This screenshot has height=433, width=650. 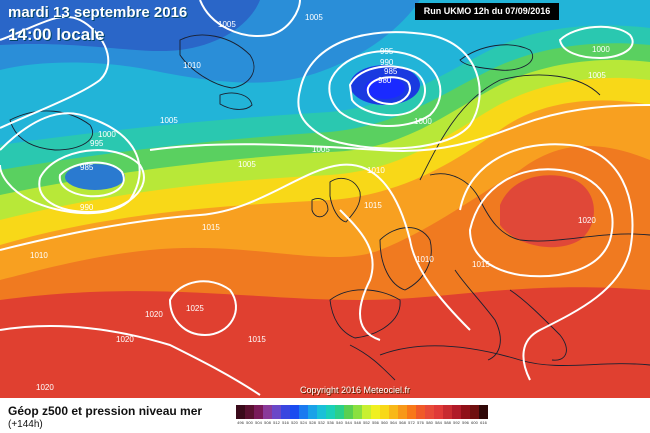 I want to click on color-scale-tick: 556, so click(x=375, y=422).